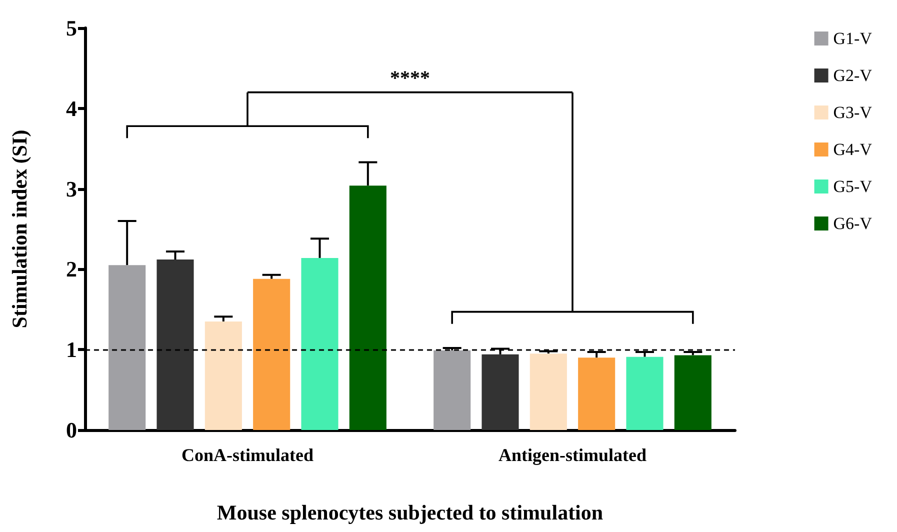 This screenshot has width=897, height=532. I want to click on y-tick-label: 1, so click(71, 349).